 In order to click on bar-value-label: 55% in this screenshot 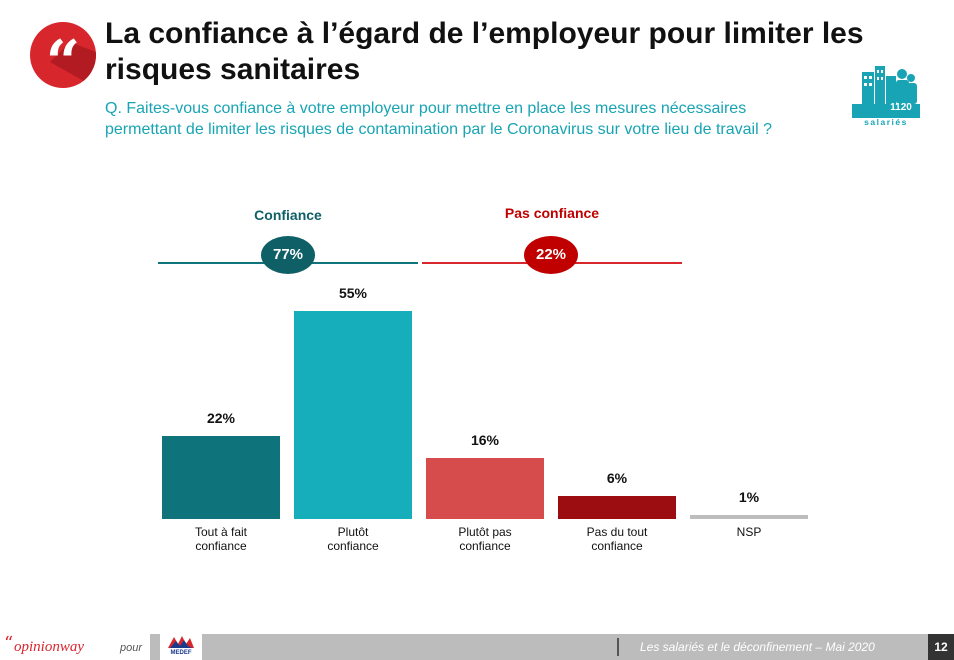, I will do `click(353, 293)`.